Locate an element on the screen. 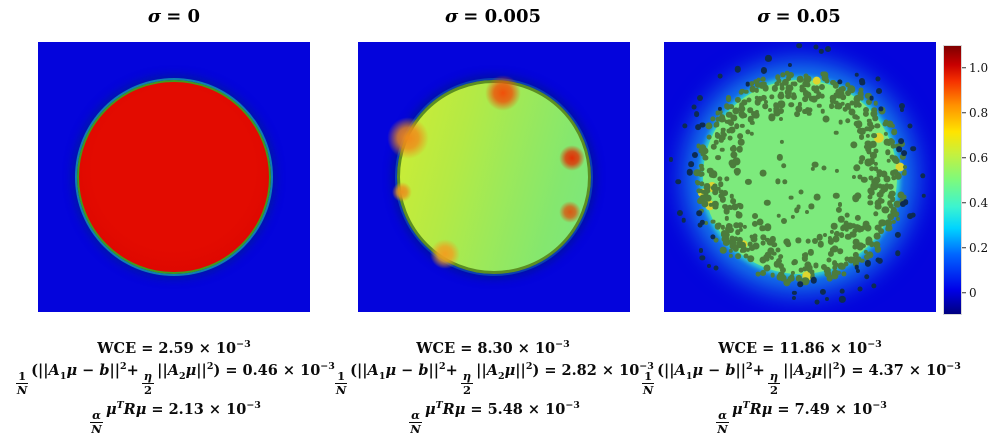 The image size is (997, 436). colorbar-tick-label: 0.6 is located at coordinates (979, 157).